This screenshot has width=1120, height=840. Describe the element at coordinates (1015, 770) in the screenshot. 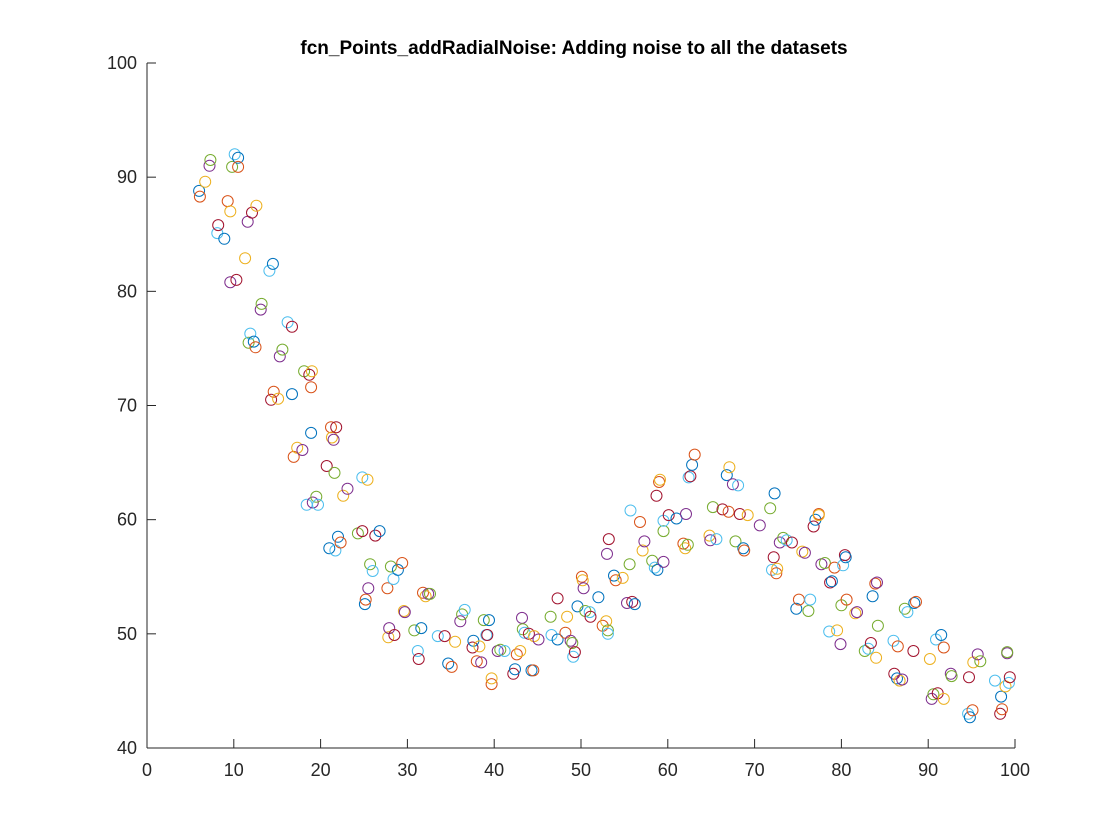

I see `x-tick-label: 100` at that location.